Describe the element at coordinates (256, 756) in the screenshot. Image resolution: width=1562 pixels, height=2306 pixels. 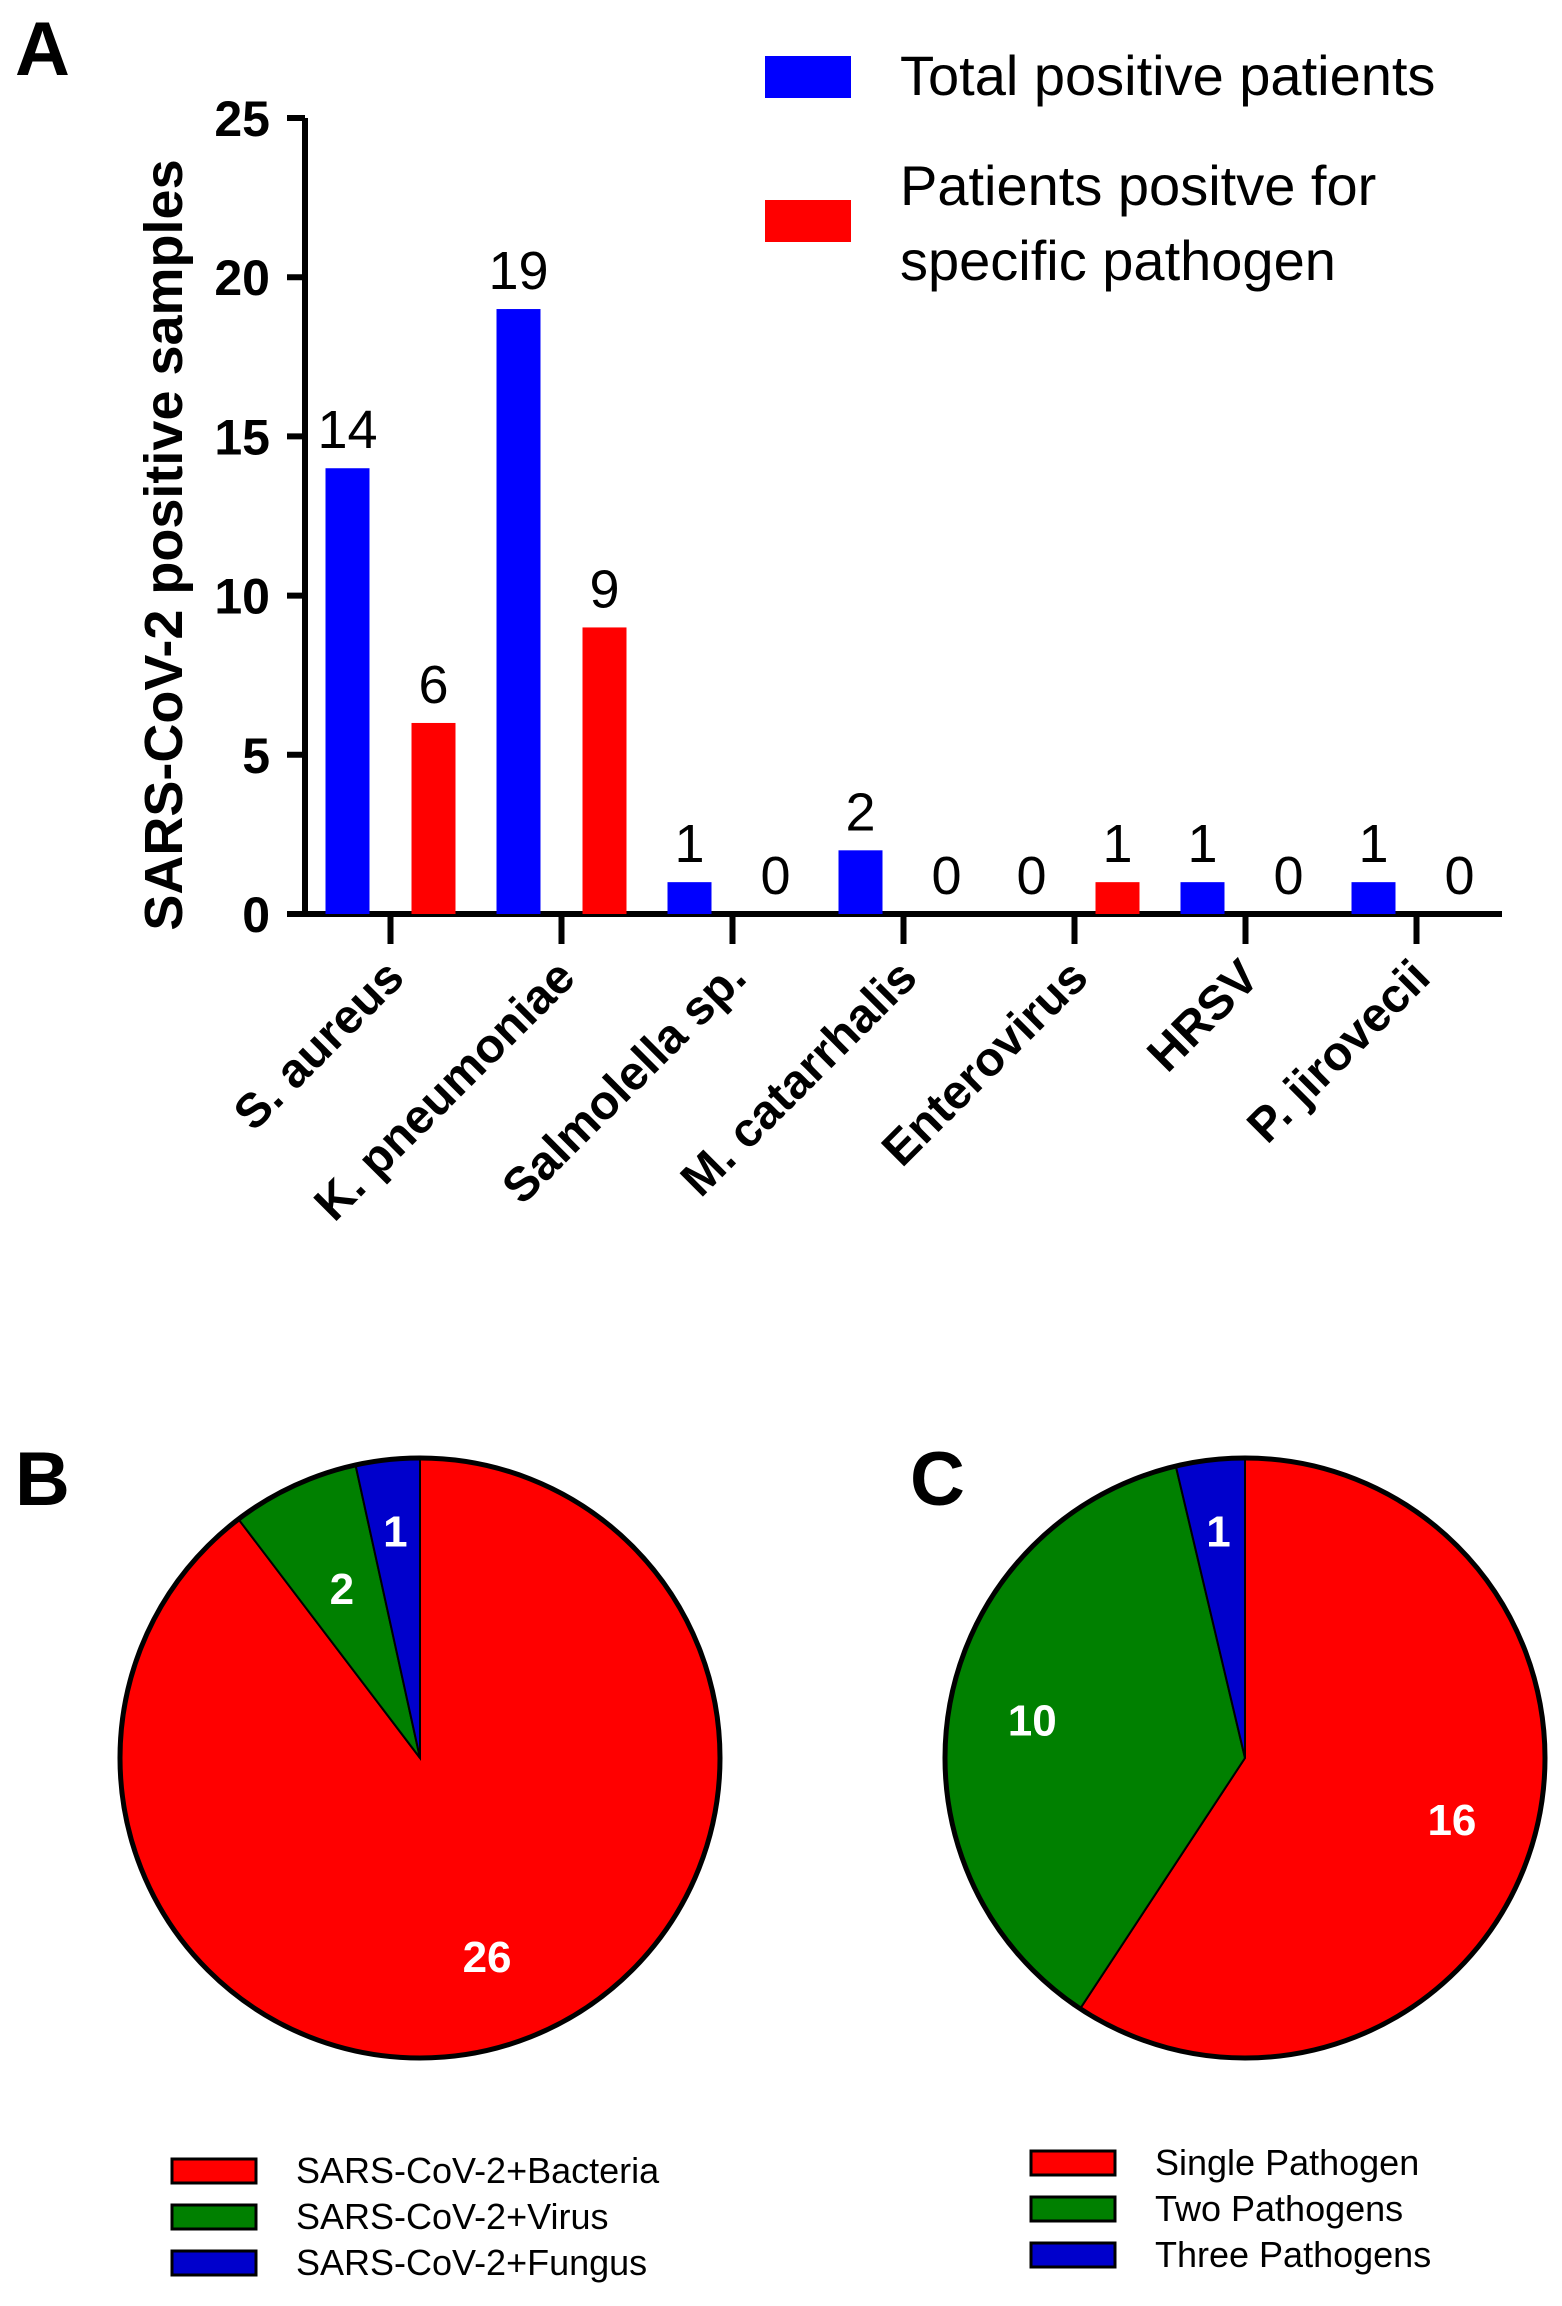
I see `y-tick-label: 5` at that location.